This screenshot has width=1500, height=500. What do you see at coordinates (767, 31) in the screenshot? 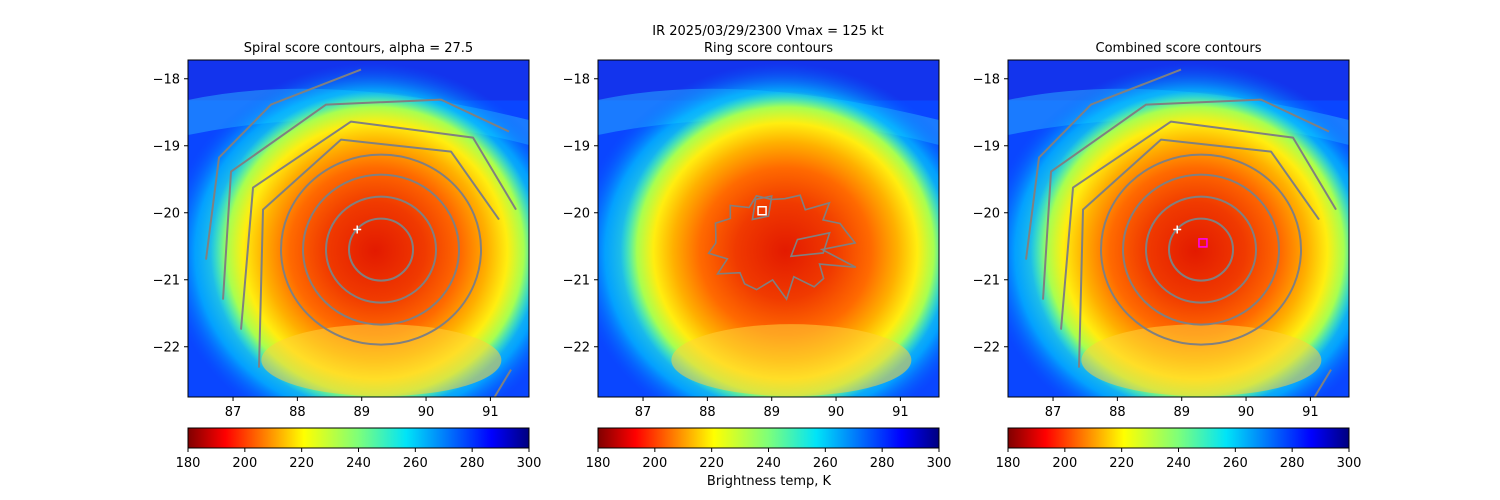
I see `figure-suptitle: IR 2025/03/29/2300 Vmax = 125 kt` at bounding box center [767, 31].